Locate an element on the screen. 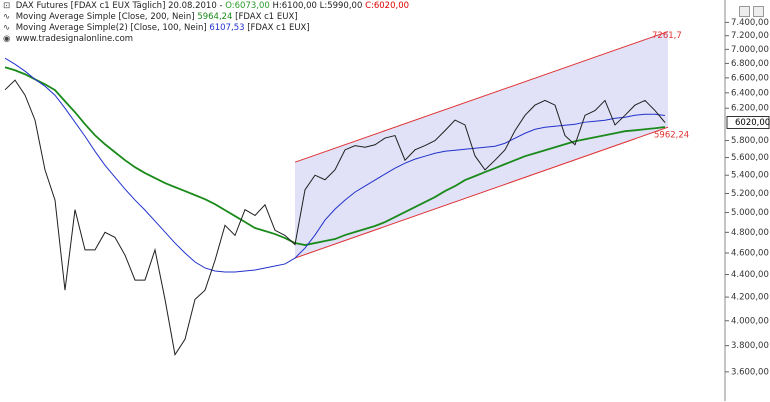  last-value: 5964,24 is located at coordinates (215, 17).